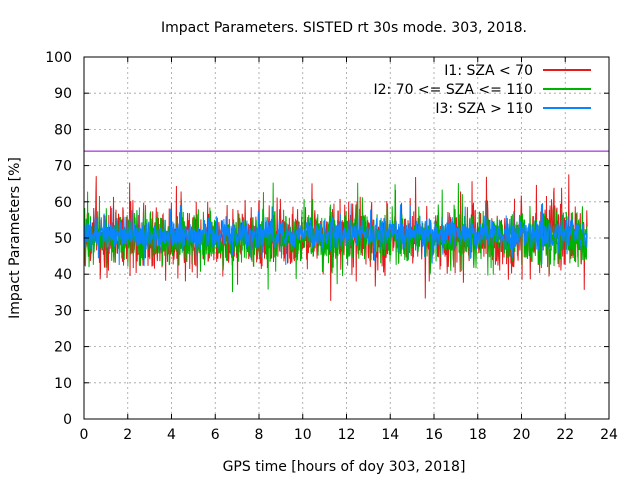 Image resolution: width=640 pixels, height=480 pixels. What do you see at coordinates (453, 90) in the screenshot?
I see `legend-label-2: I2: 70 <= SZA <= 110` at bounding box center [453, 90].